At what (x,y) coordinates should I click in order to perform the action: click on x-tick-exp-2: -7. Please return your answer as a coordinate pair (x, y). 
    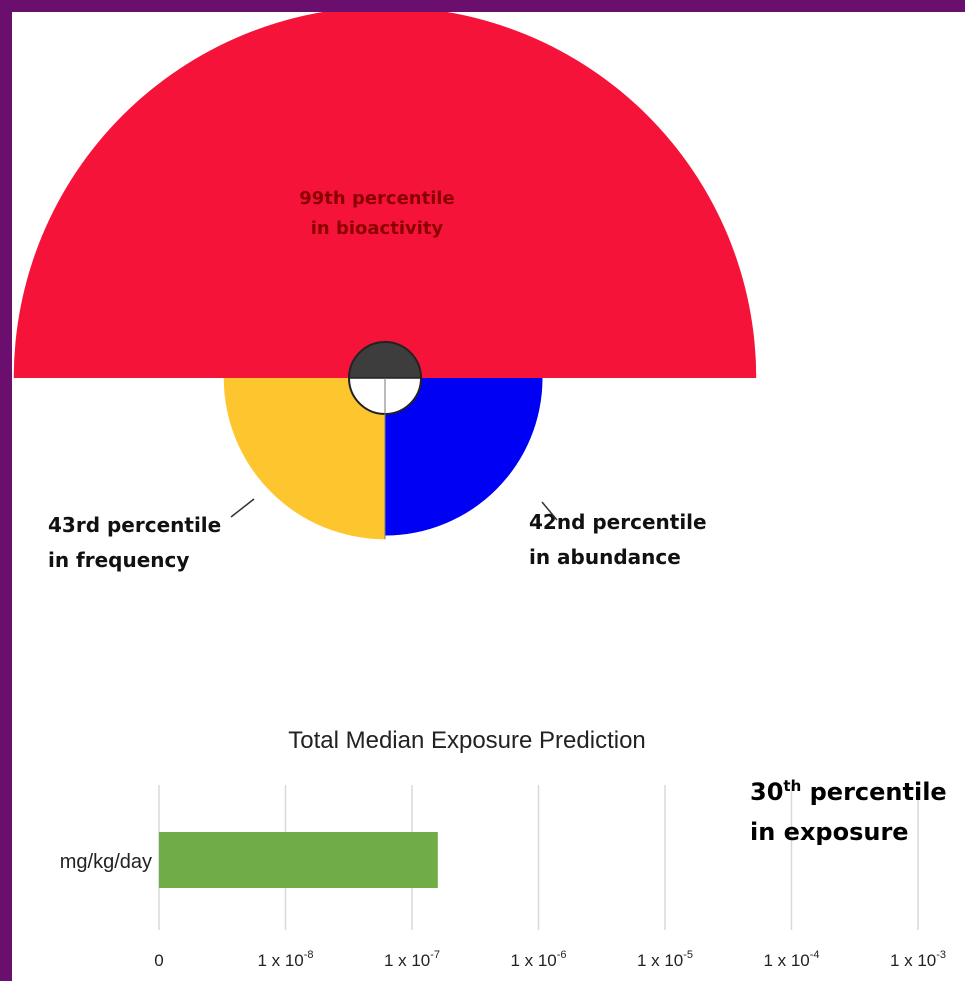
    Looking at the image, I should click on (435, 955).